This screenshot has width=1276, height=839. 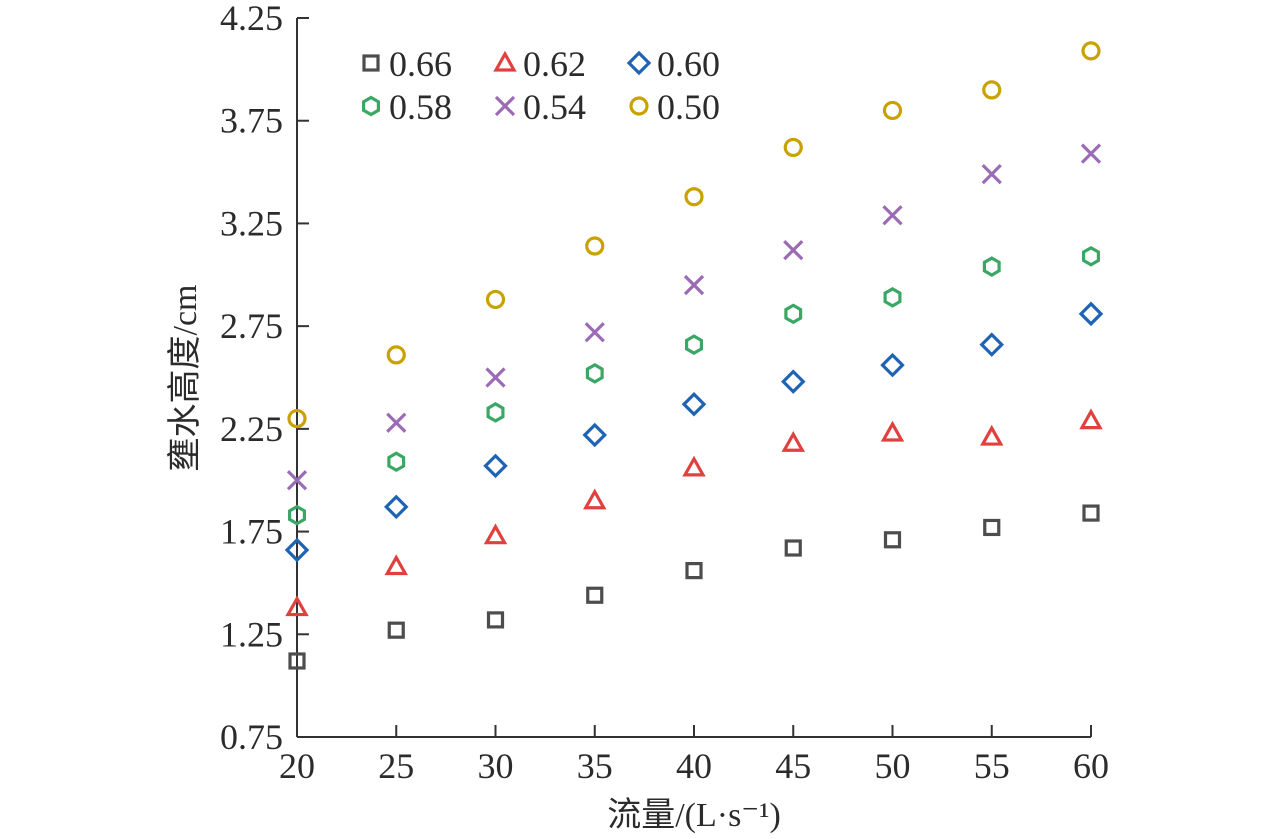 I want to click on legend-label: 0.66, so click(x=420, y=64).